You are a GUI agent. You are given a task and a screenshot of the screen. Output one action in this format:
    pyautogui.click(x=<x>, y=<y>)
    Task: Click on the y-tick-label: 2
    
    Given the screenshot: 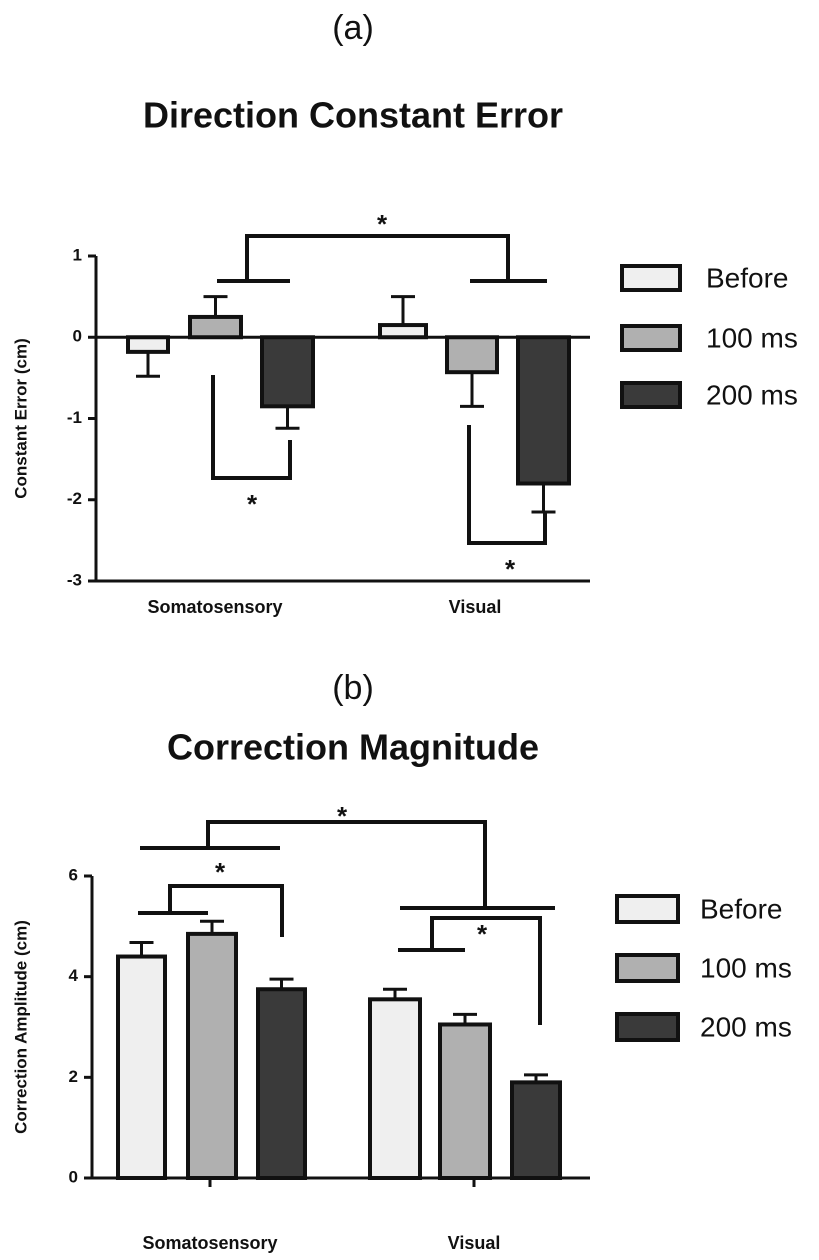 What is the action you would take?
    pyautogui.click(x=73, y=1076)
    